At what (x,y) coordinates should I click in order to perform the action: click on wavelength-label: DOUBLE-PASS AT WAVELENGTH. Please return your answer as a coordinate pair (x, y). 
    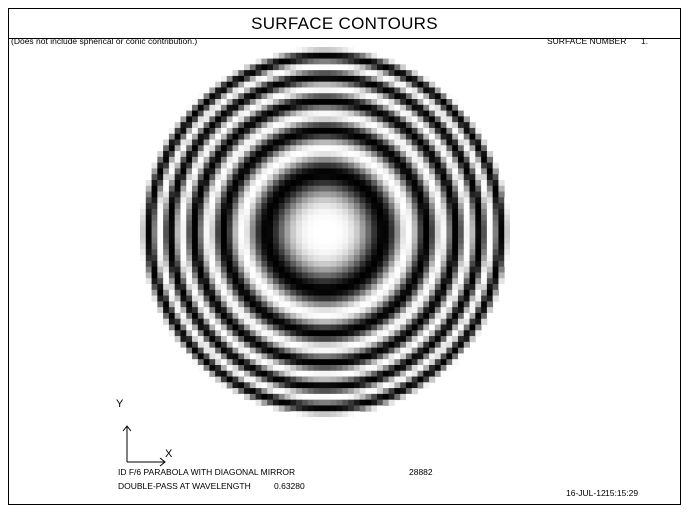
    Looking at the image, I should click on (184, 486).